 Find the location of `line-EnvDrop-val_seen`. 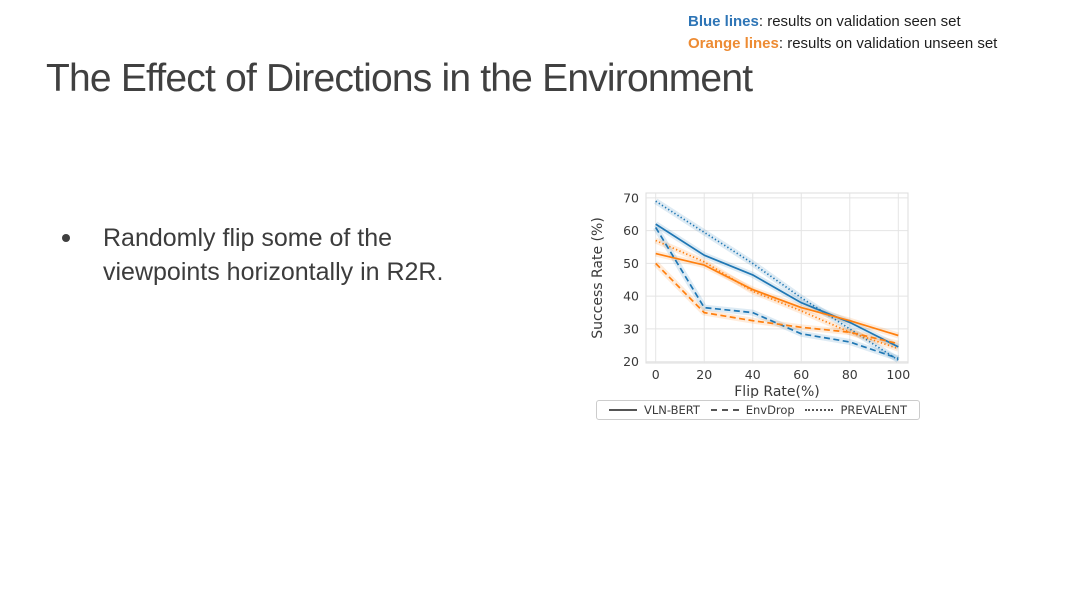

line-EnvDrop-val_seen is located at coordinates (776, 293).